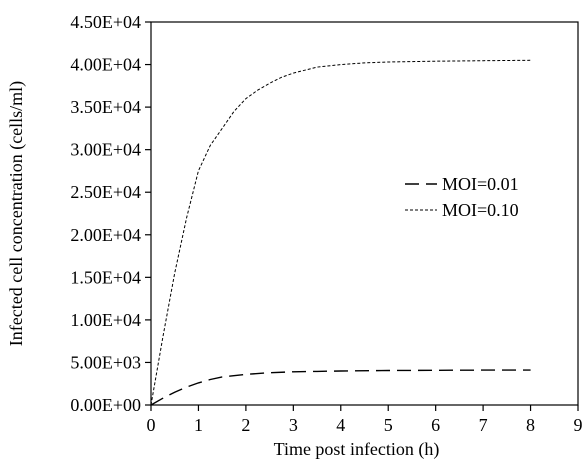  Describe the element at coordinates (105, 65) in the screenshot. I see `y-tick-label: 4.00E+04` at that location.